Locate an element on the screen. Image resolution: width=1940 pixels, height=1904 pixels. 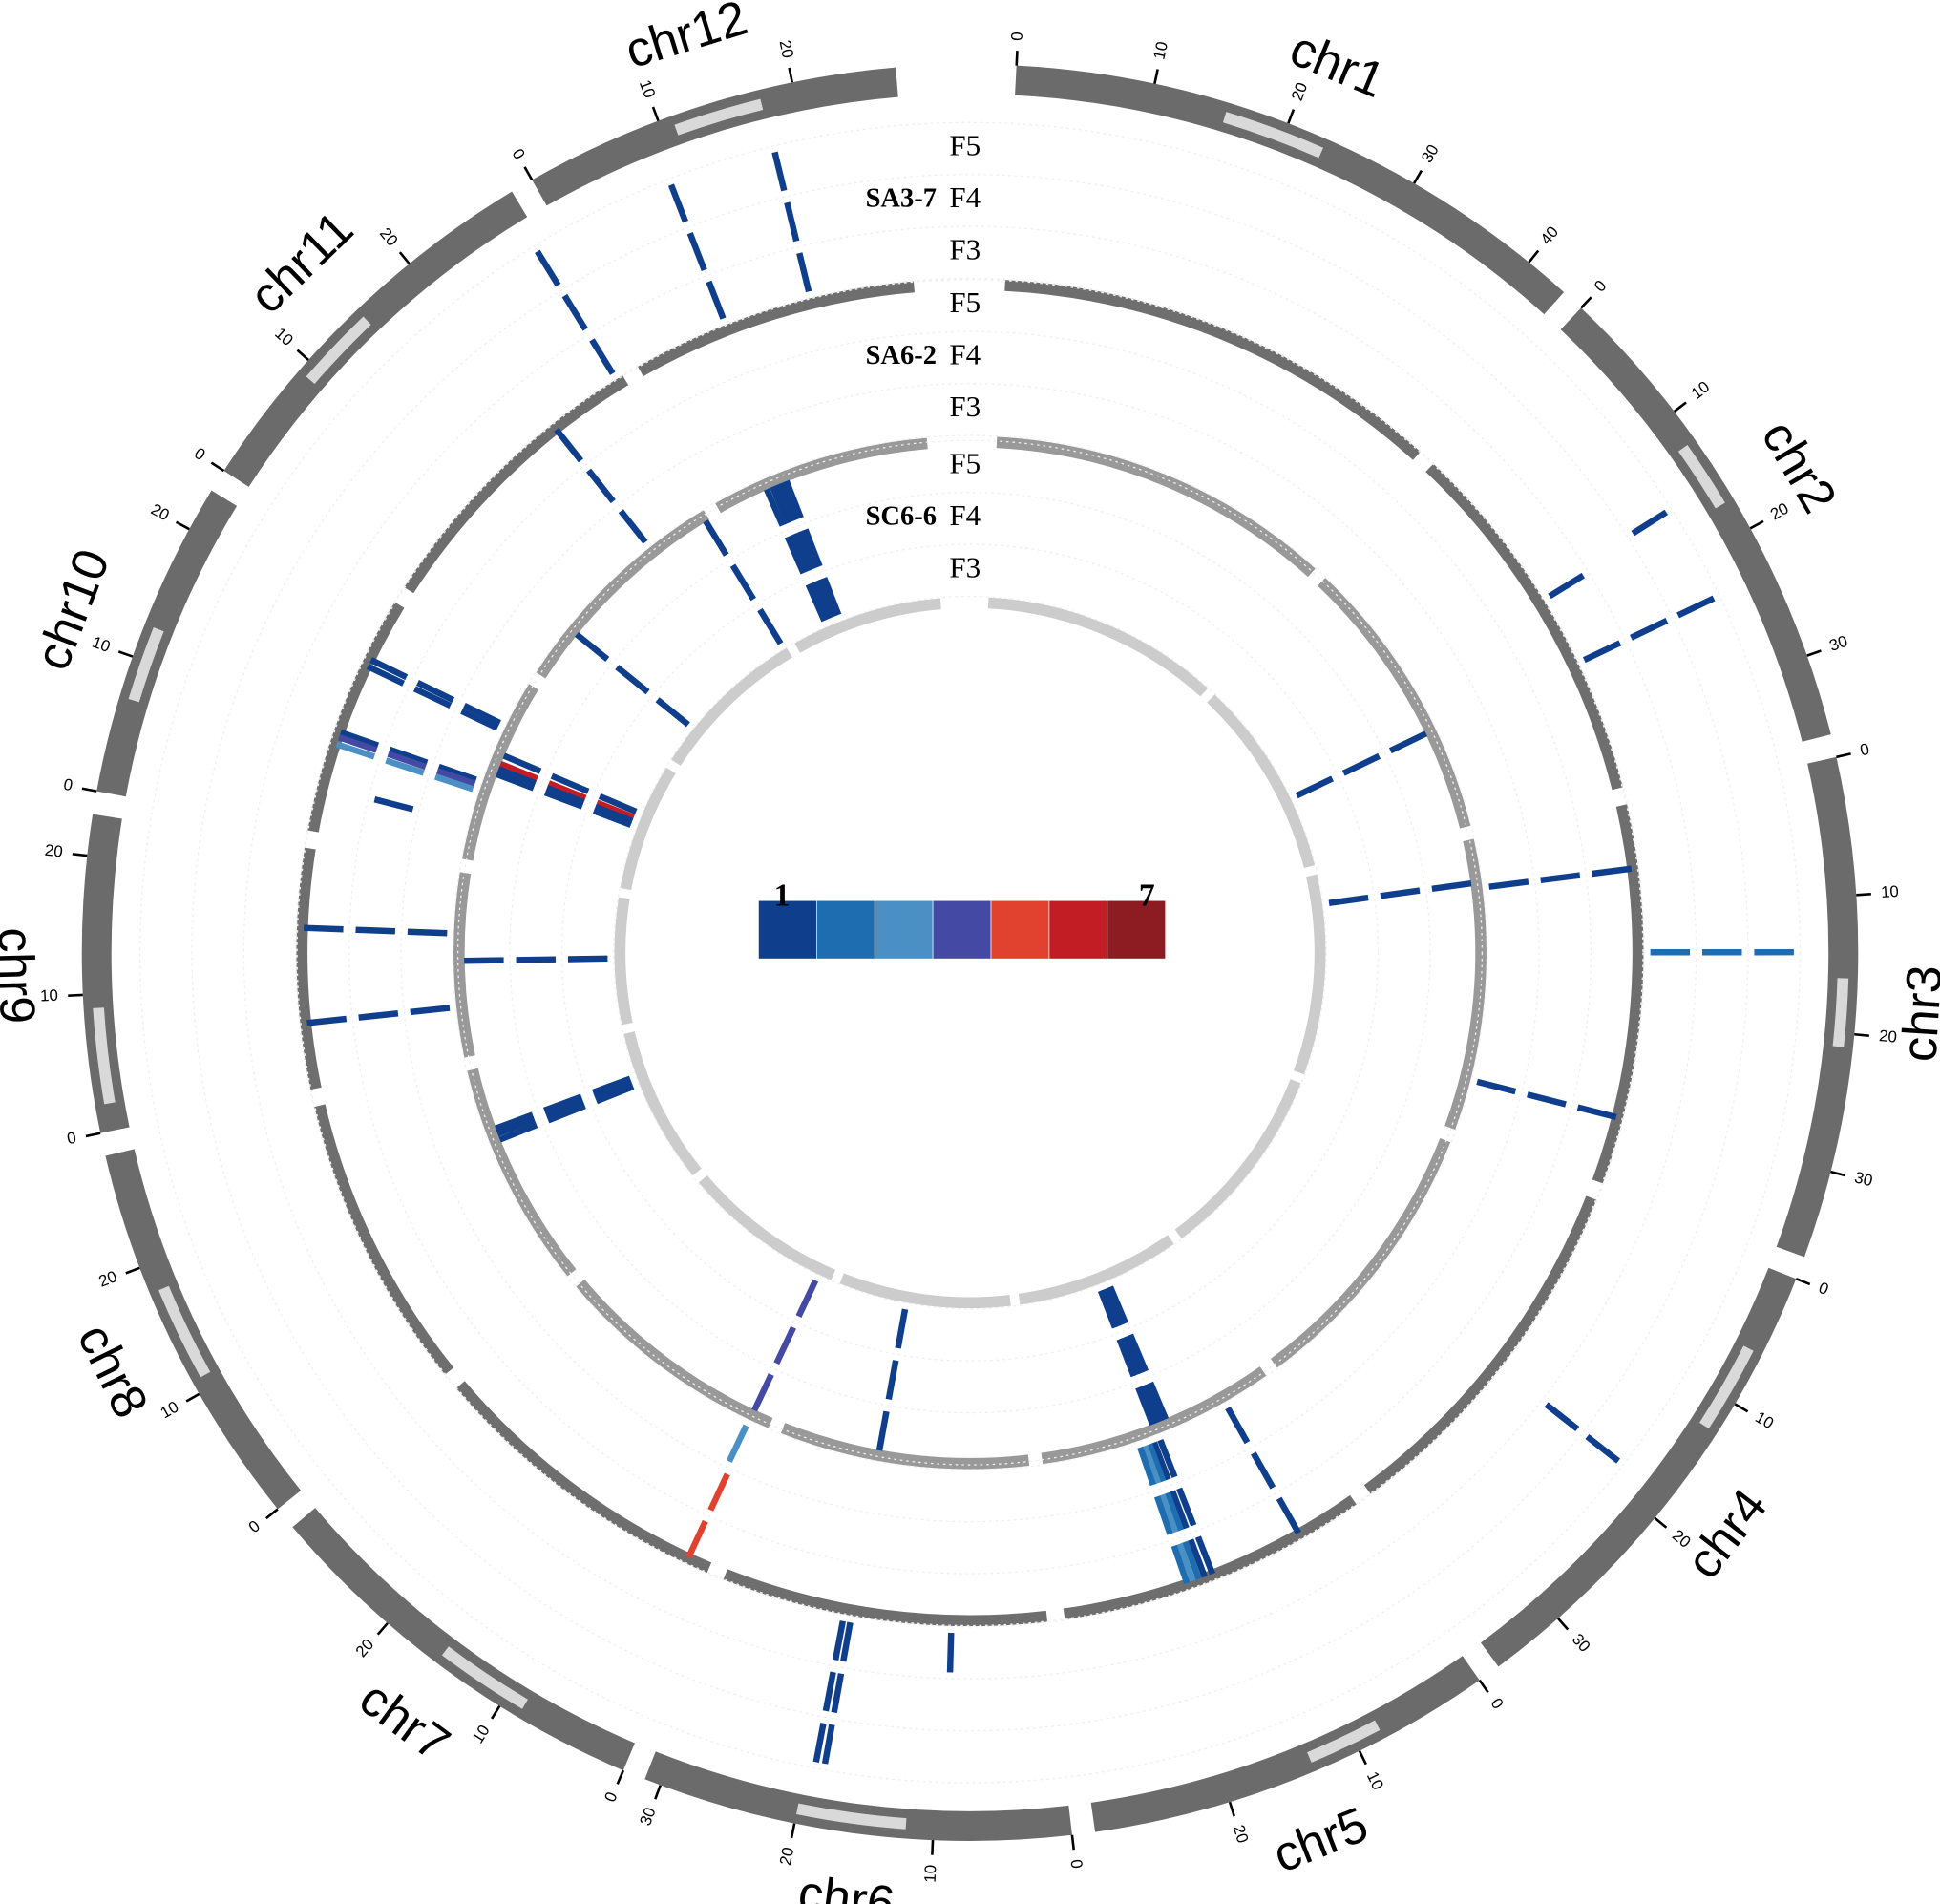
chromosome-label: chr11 is located at coordinates (301, 262).